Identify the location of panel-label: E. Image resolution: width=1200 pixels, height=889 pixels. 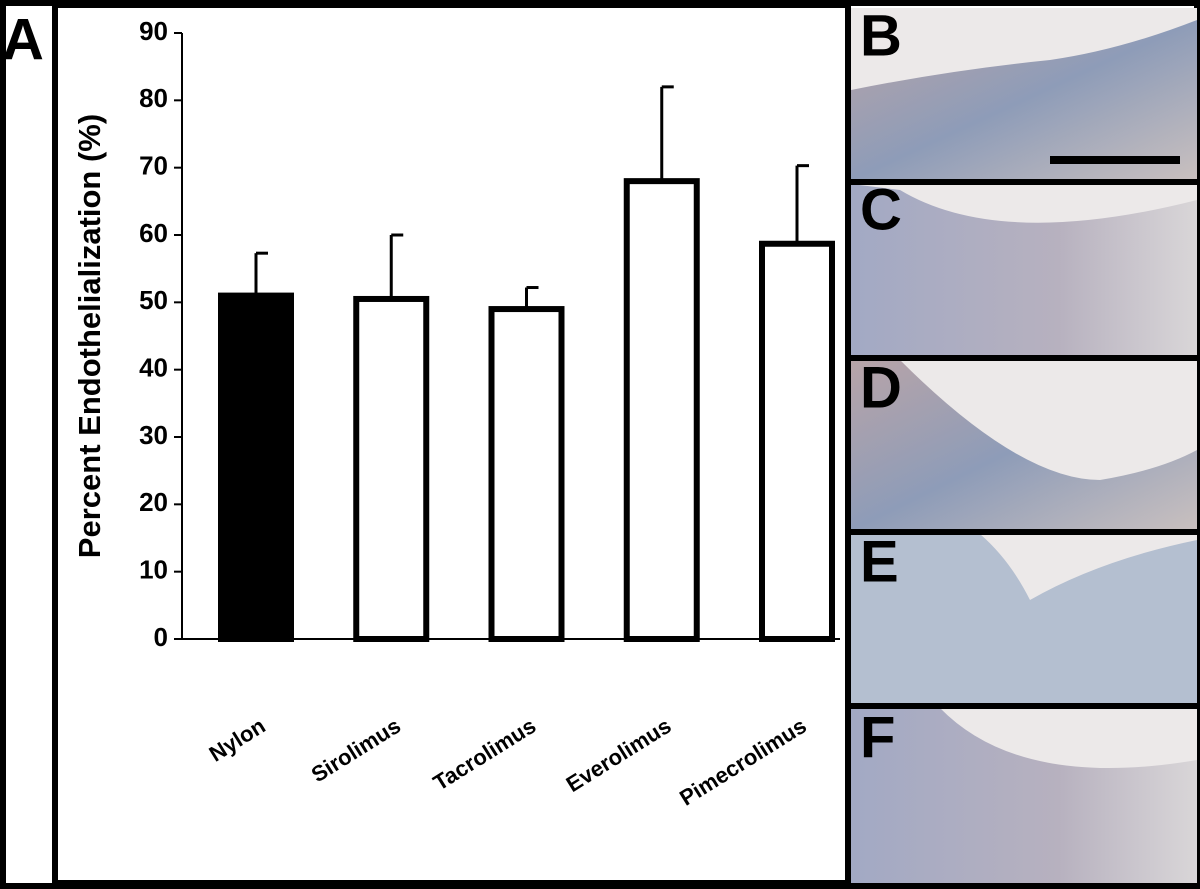
(879, 561).